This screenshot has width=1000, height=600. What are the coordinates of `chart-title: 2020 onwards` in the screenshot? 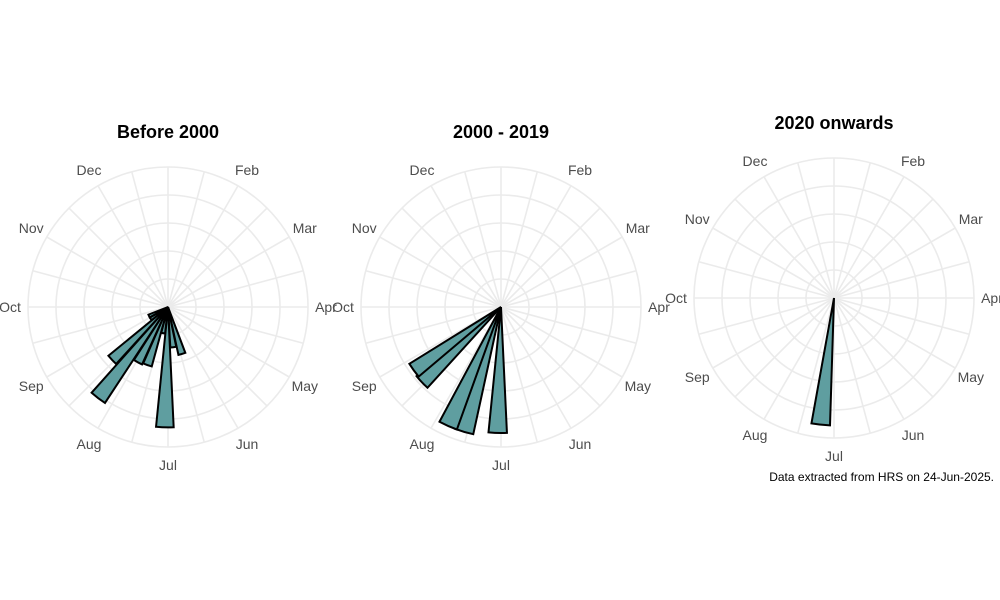 It's located at (833, 123).